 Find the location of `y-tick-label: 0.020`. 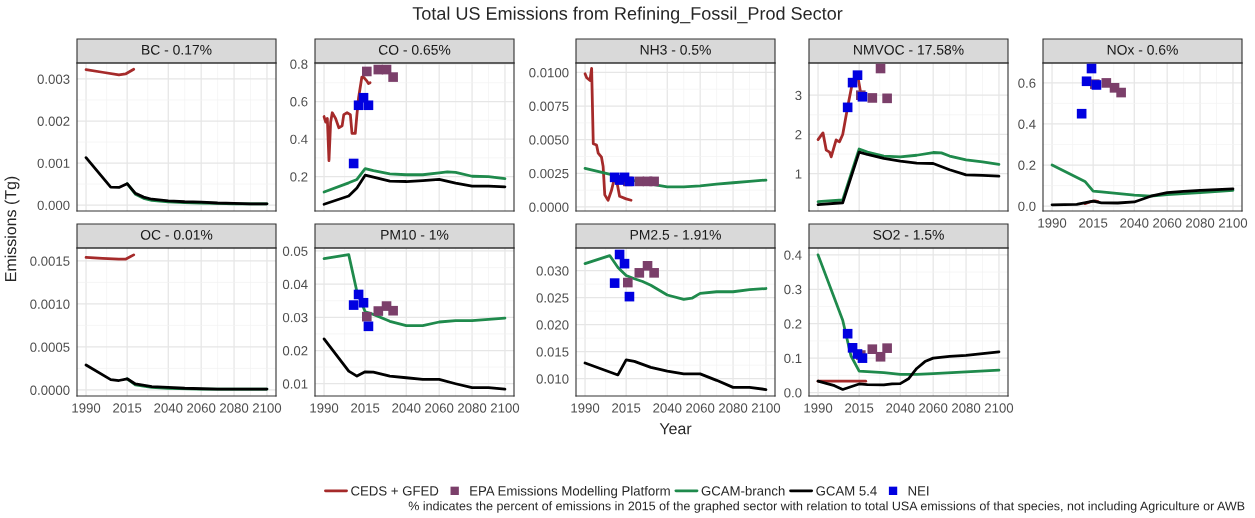

y-tick-label: 0.020 is located at coordinates (552, 325).